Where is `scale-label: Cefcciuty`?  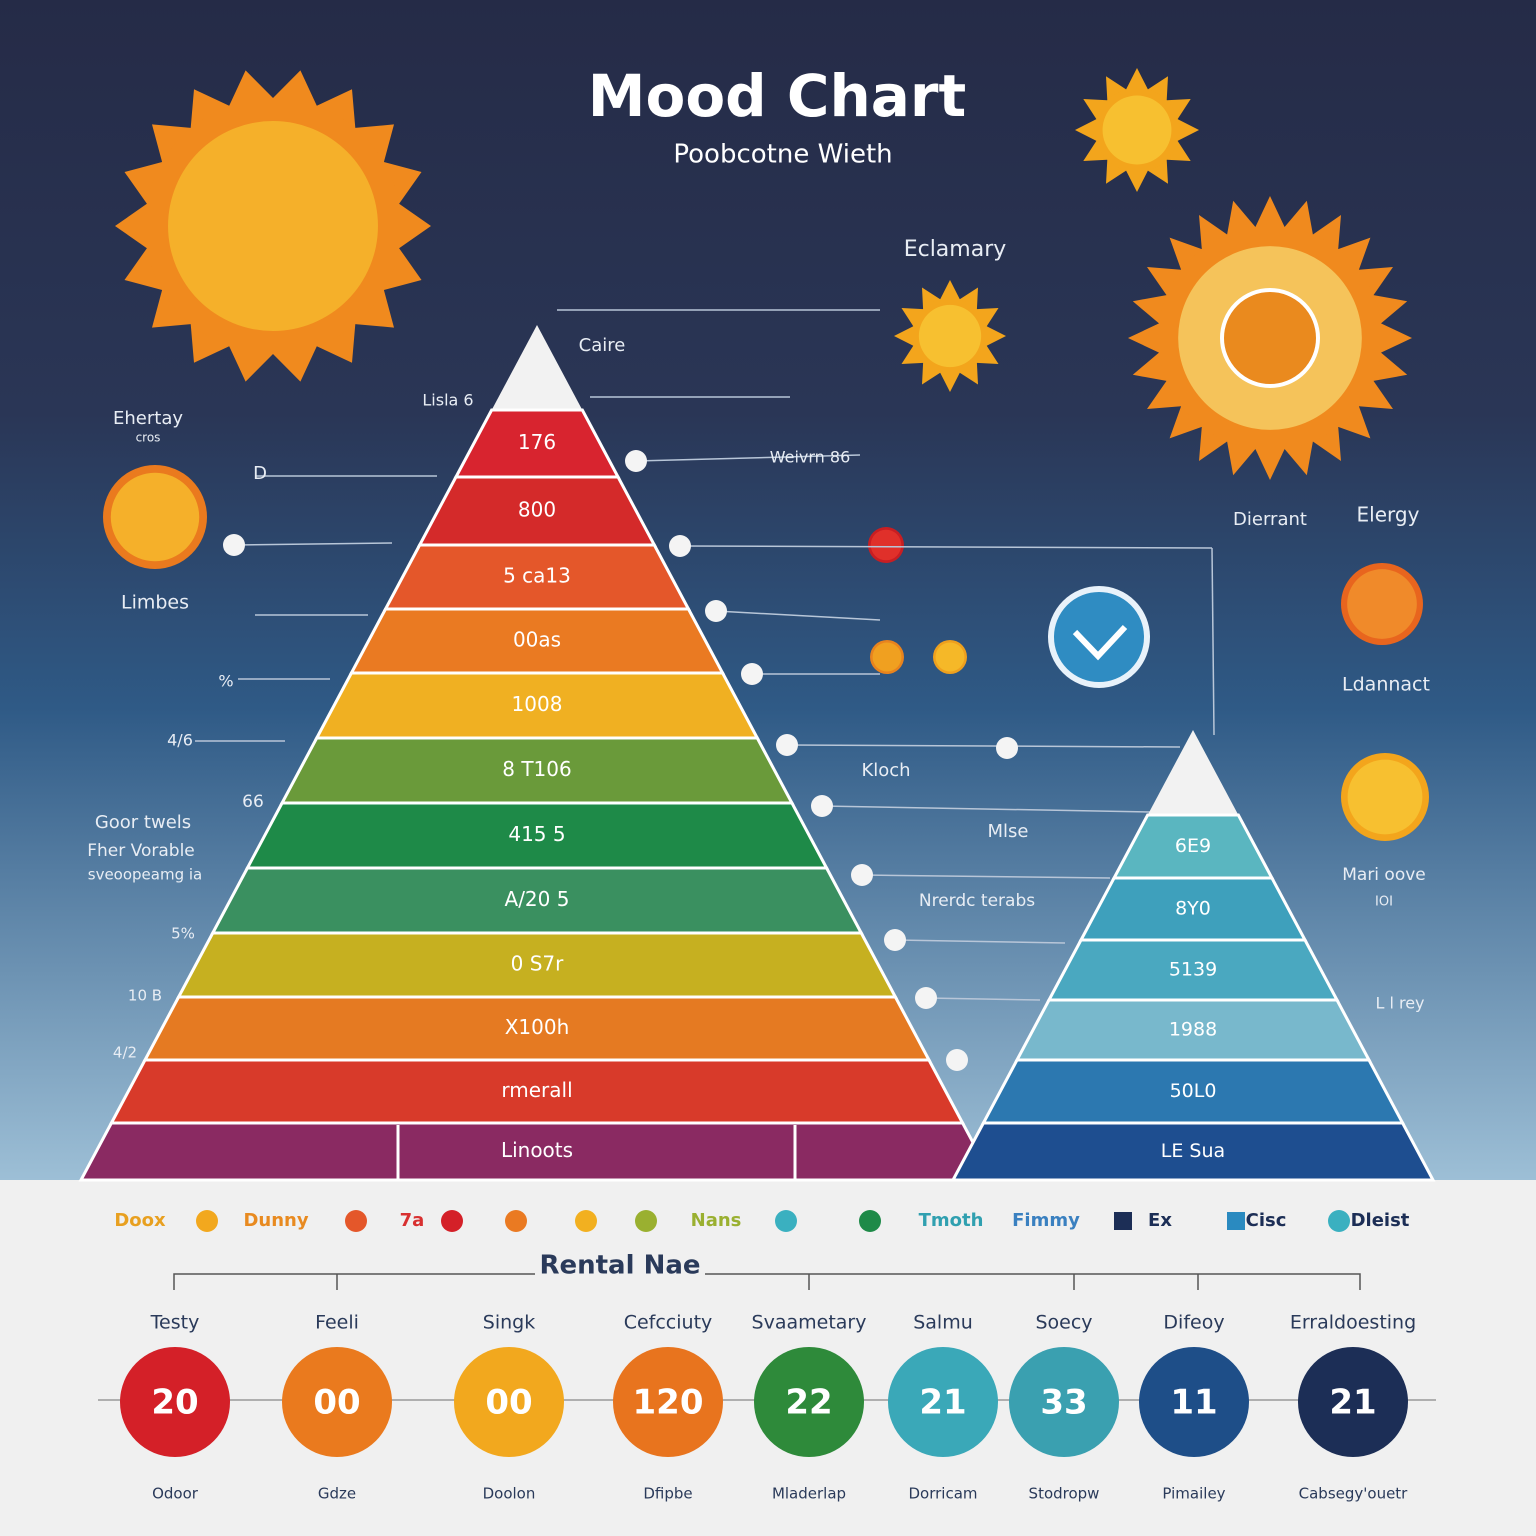 scale-label: Cefcciuty is located at coordinates (668, 1323).